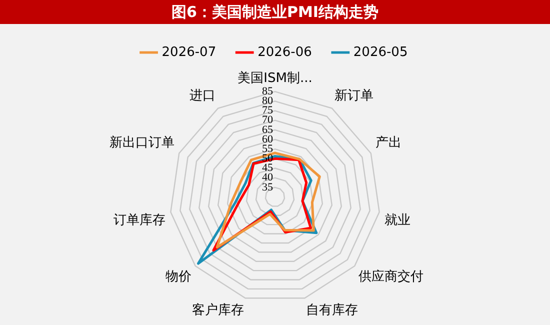 This screenshot has width=550, height=325. What do you see at coordinates (268, 187) in the screenshot?
I see `y-tick-label: 35` at bounding box center [268, 187].